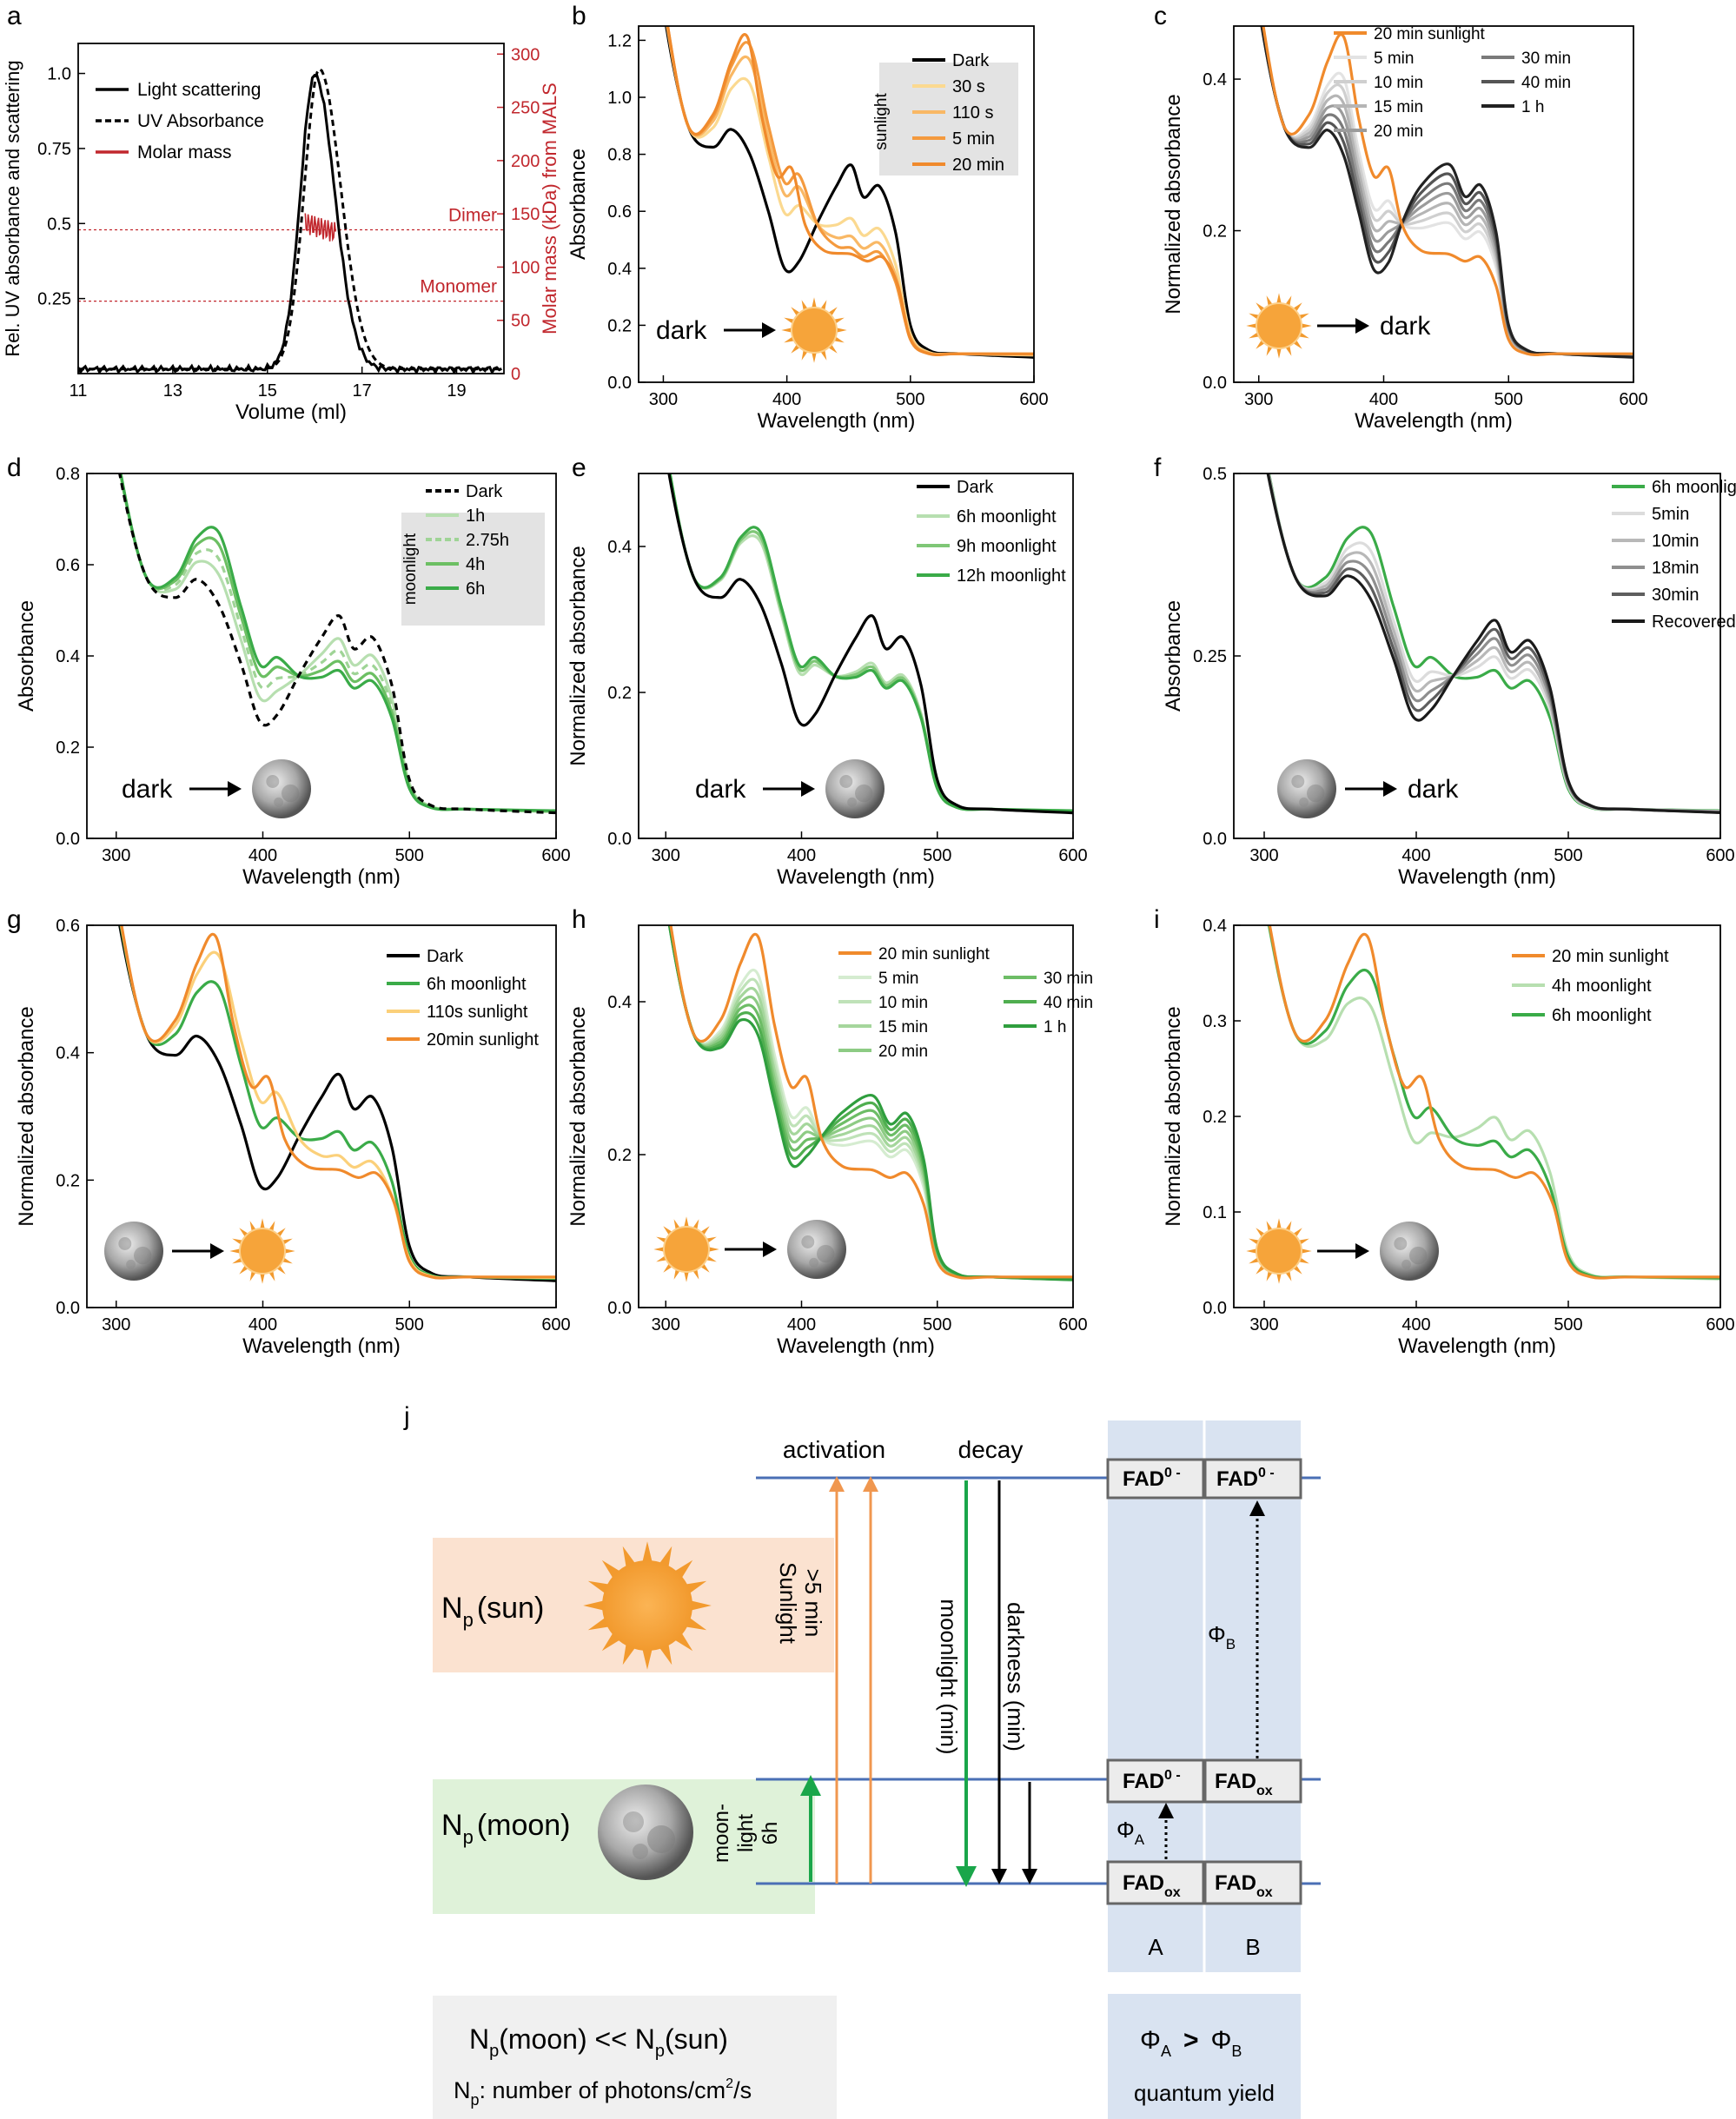  Describe the element at coordinates (472, 216) in the screenshot. I see `panel-a-ref-label: Dimer` at that location.